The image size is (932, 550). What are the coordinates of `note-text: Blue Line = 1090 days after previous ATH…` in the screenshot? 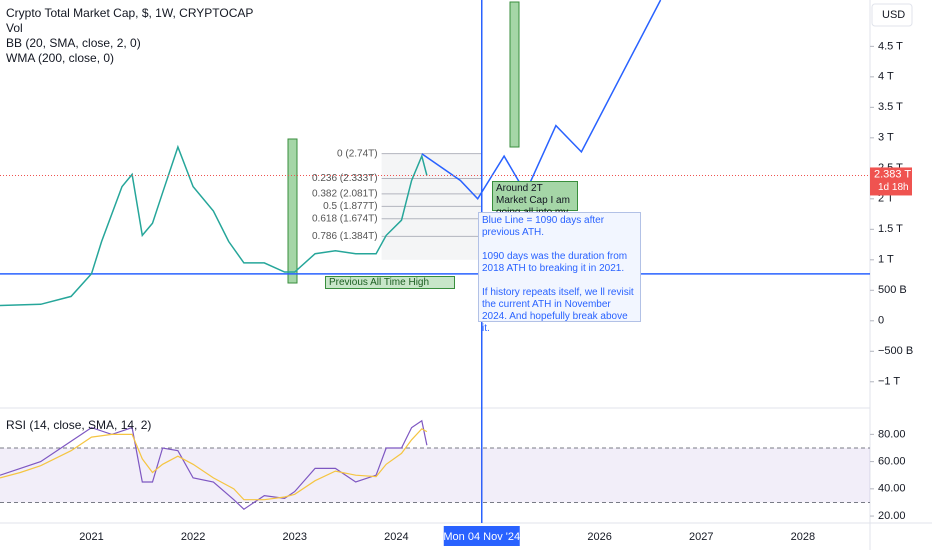 It's located at (543, 226).